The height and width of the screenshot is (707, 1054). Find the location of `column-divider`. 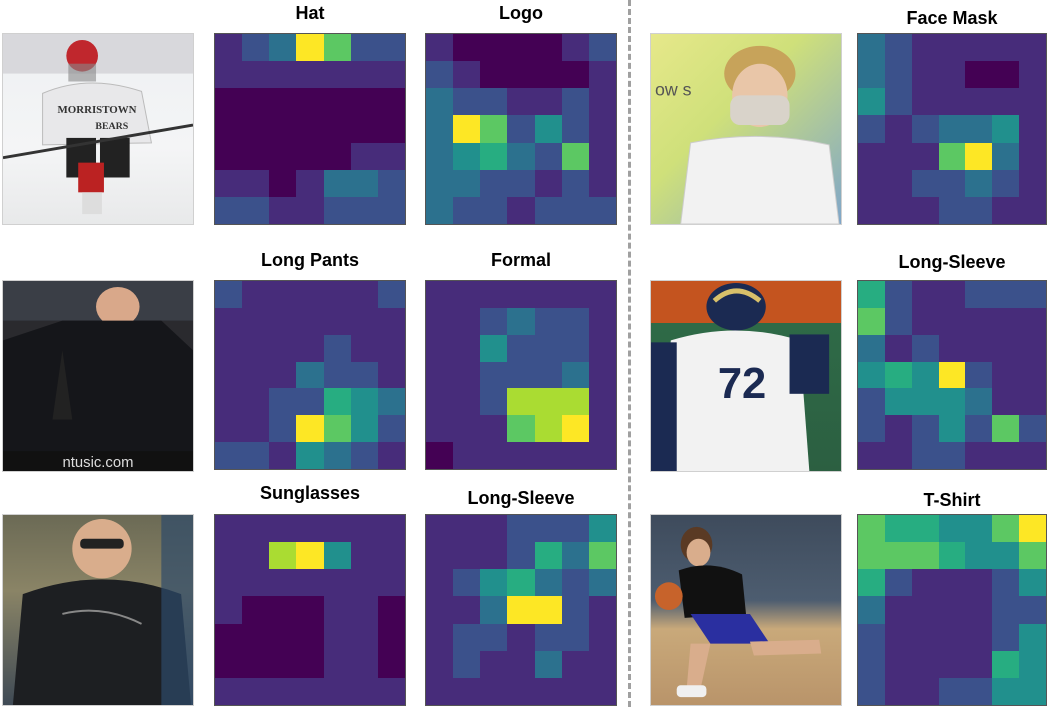

column-divider is located at coordinates (629, 353).